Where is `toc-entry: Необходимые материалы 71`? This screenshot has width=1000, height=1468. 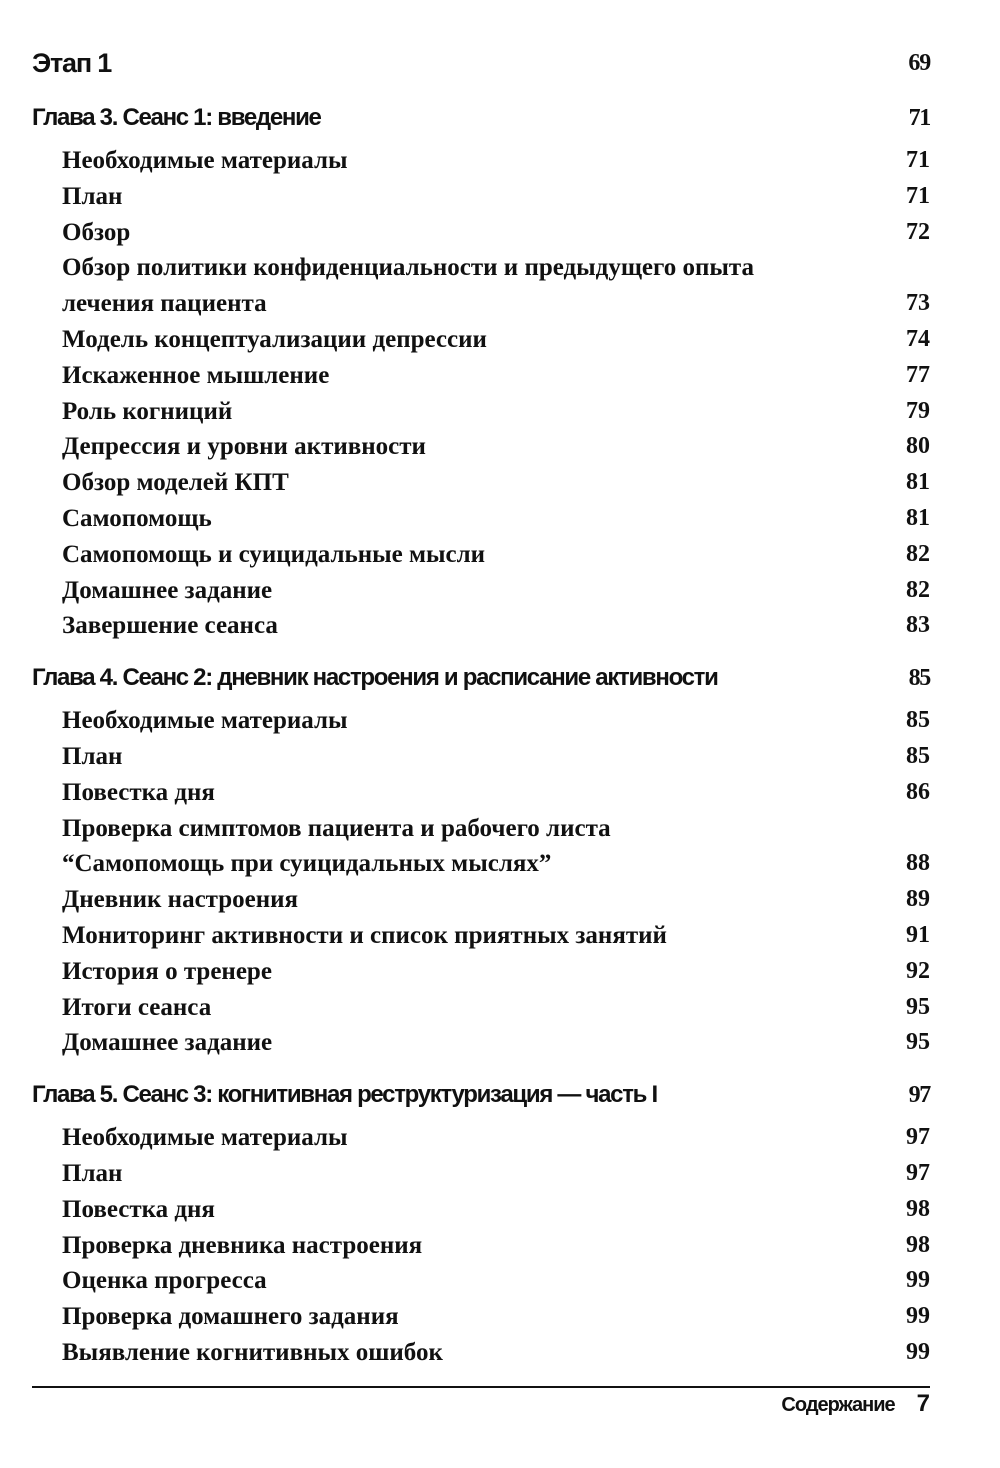 toc-entry: Необходимые материалы 71 is located at coordinates (481, 161).